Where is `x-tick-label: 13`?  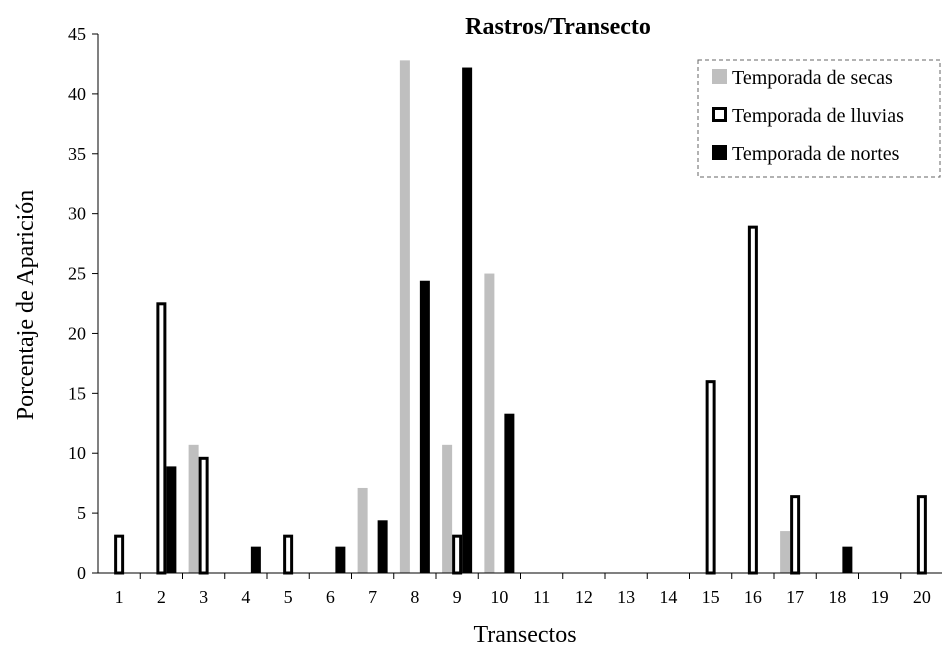 x-tick-label: 13 is located at coordinates (626, 597).